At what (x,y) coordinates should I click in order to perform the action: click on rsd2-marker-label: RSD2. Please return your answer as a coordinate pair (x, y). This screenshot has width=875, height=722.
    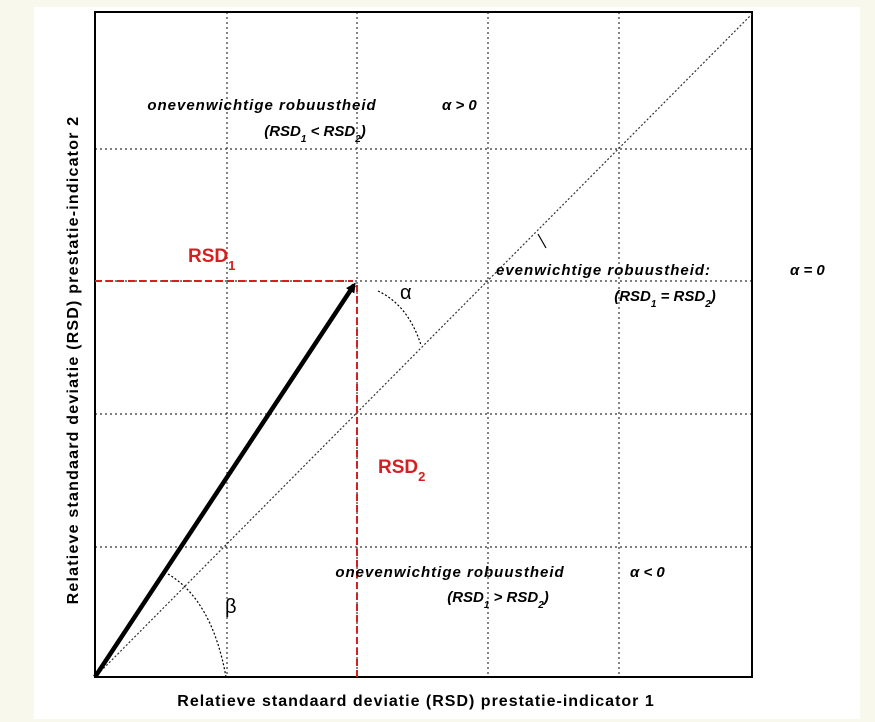
    Looking at the image, I should click on (401, 470).